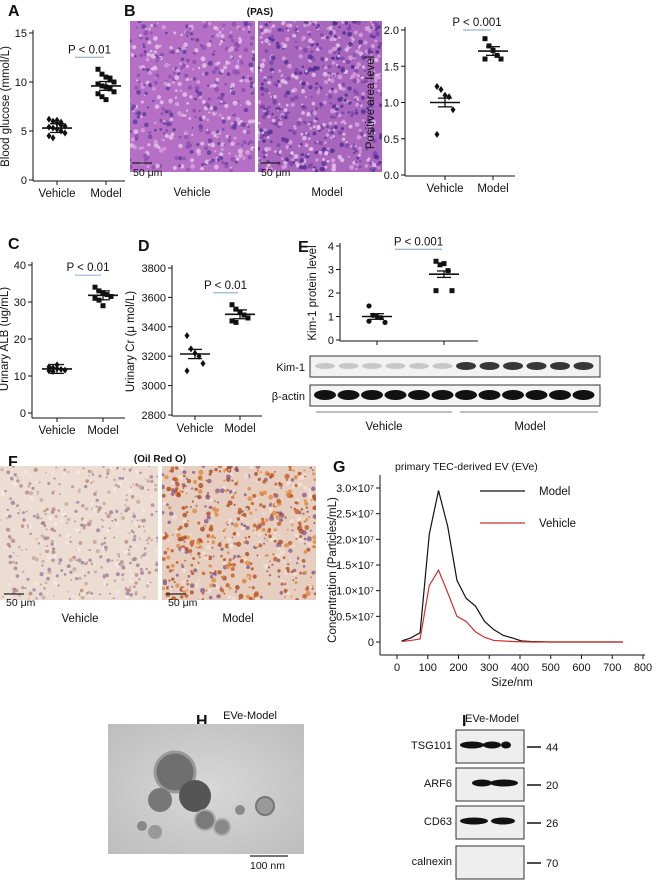 This screenshot has height=886, width=657. I want to click on mw-marker-label: 70, so click(552, 864).